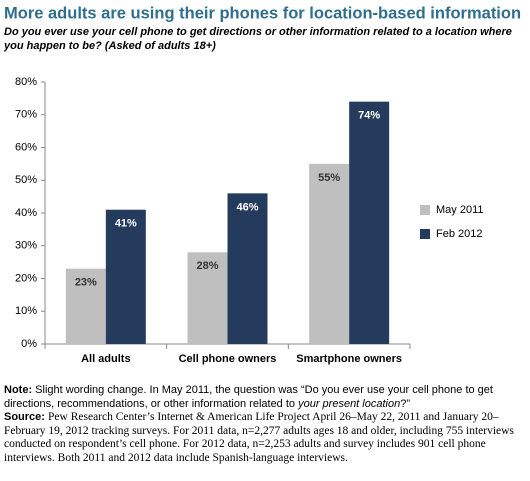  What do you see at coordinates (369, 116) in the screenshot?
I see `value-label: 74%` at bounding box center [369, 116].